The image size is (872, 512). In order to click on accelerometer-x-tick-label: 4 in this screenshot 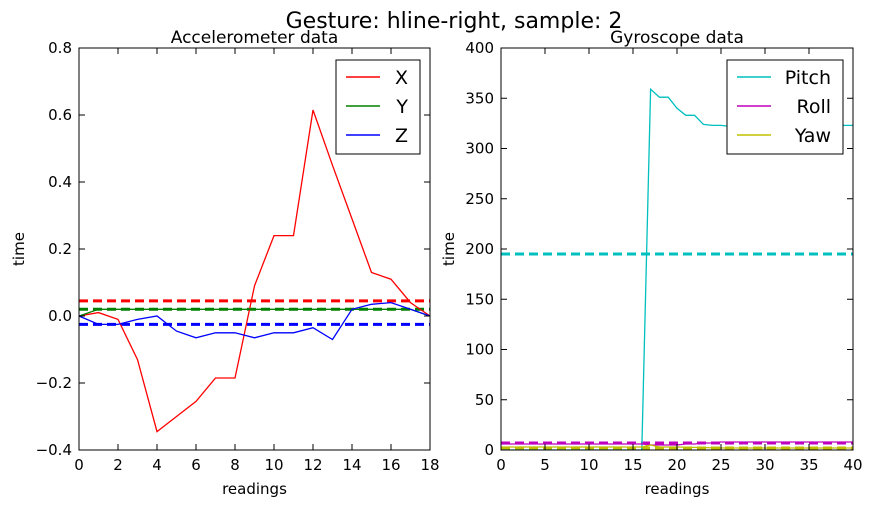, I will do `click(157, 465)`.